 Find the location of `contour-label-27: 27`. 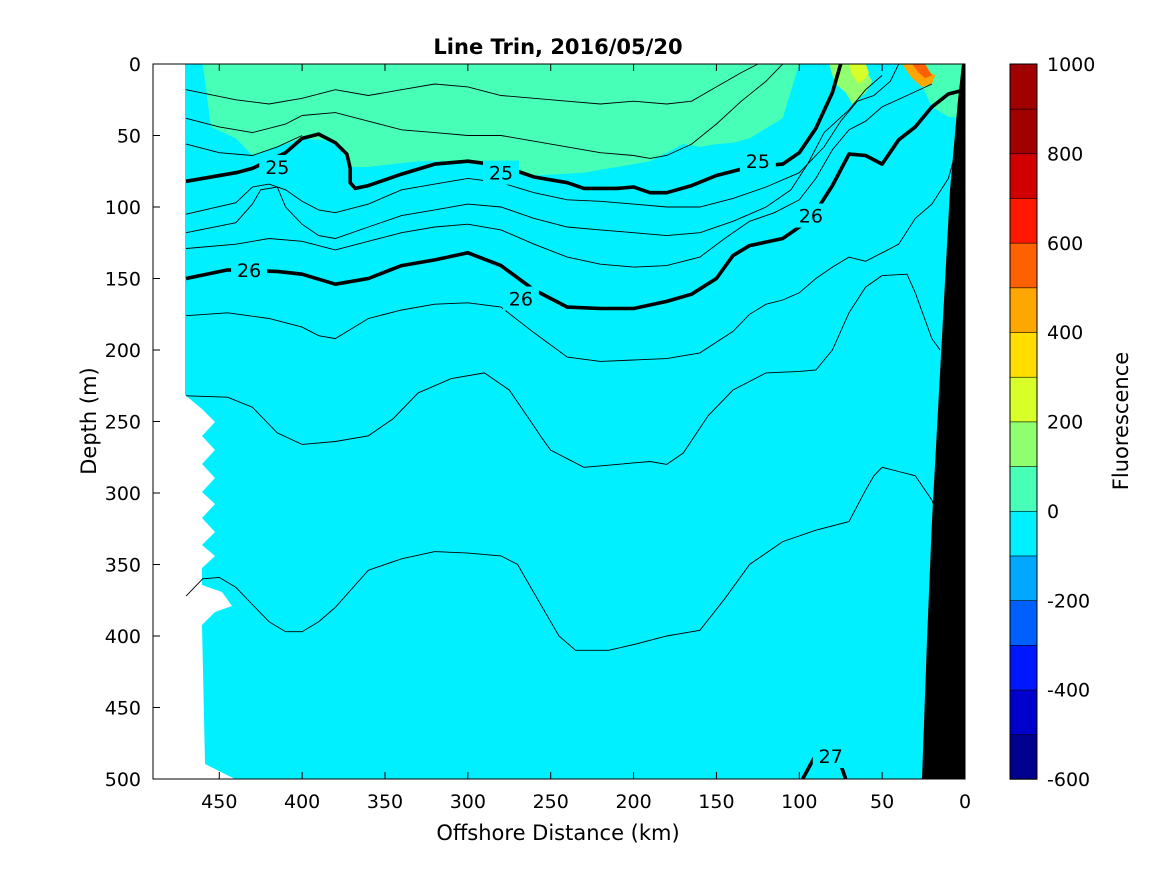

contour-label-27: 27 is located at coordinates (831, 757).